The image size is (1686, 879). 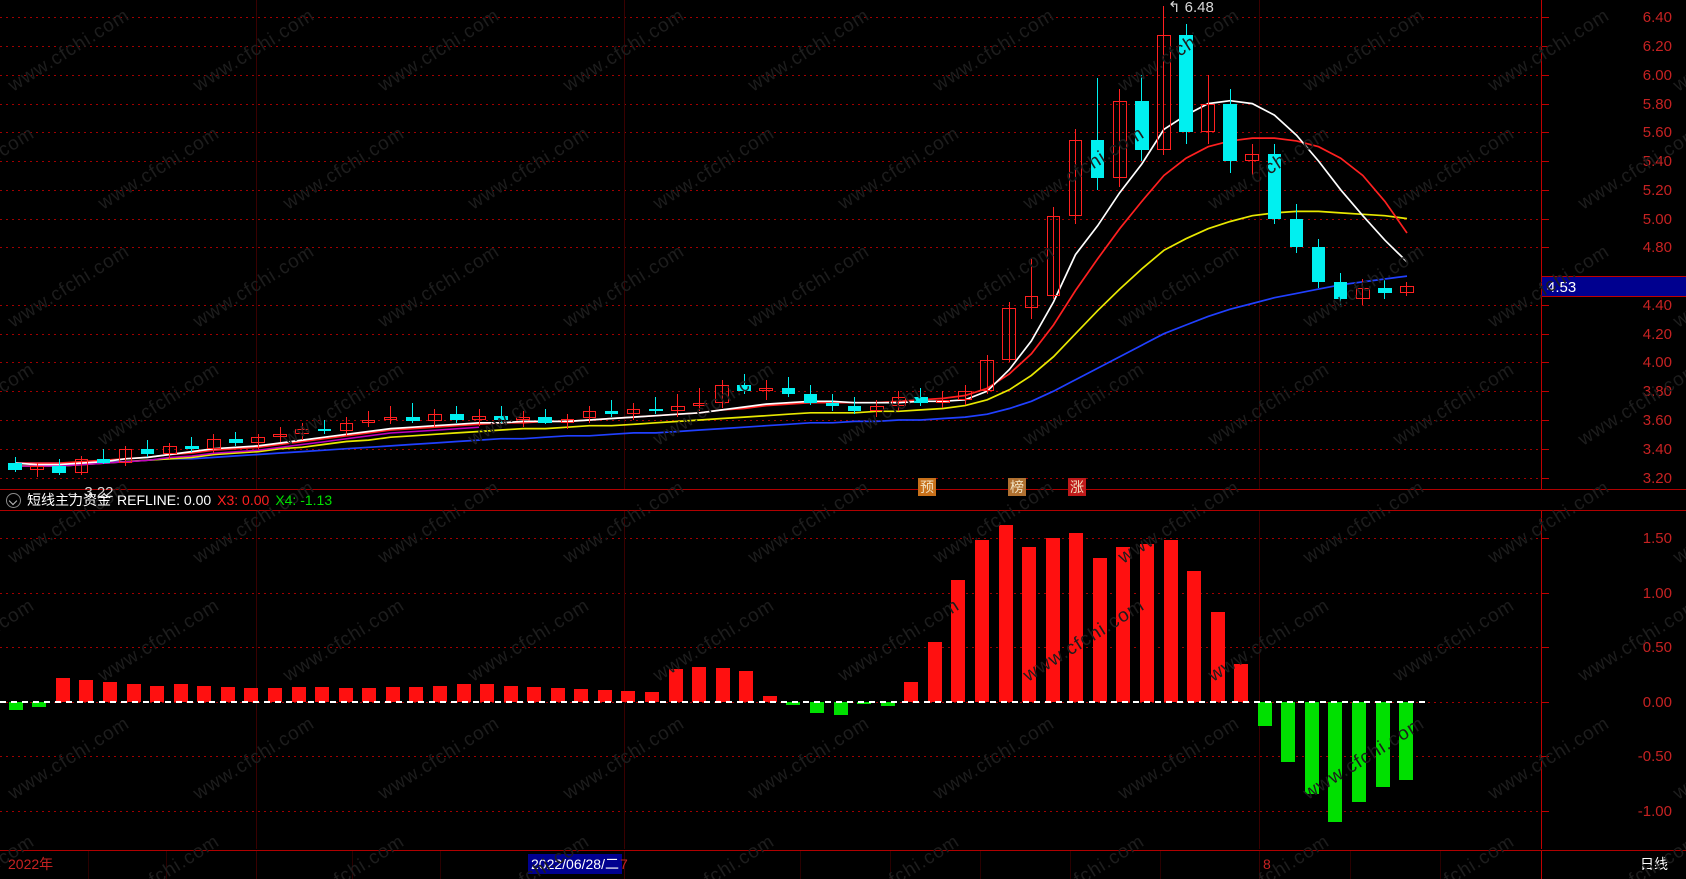 I want to click on signal-mark: 榜, so click(x=1017, y=487).